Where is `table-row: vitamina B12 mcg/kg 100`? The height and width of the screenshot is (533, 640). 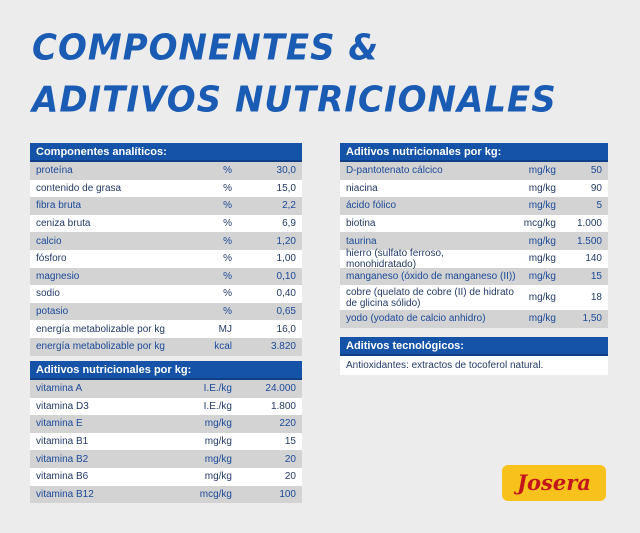 table-row: vitamina B12 mcg/kg 100 is located at coordinates (166, 494).